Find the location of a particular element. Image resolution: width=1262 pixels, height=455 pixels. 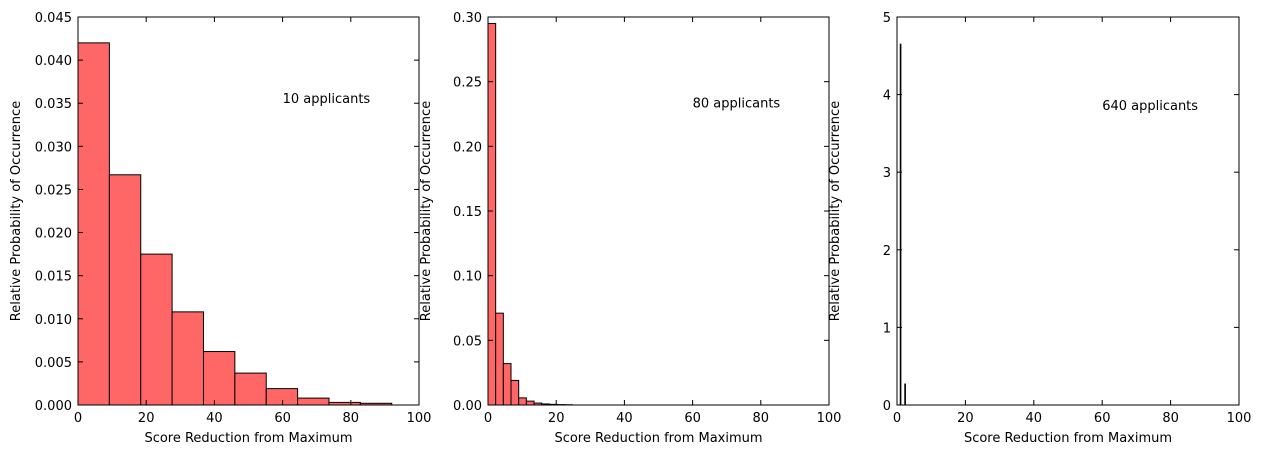

y-tick-label-80-0.15: 0.15 is located at coordinates (467, 212).